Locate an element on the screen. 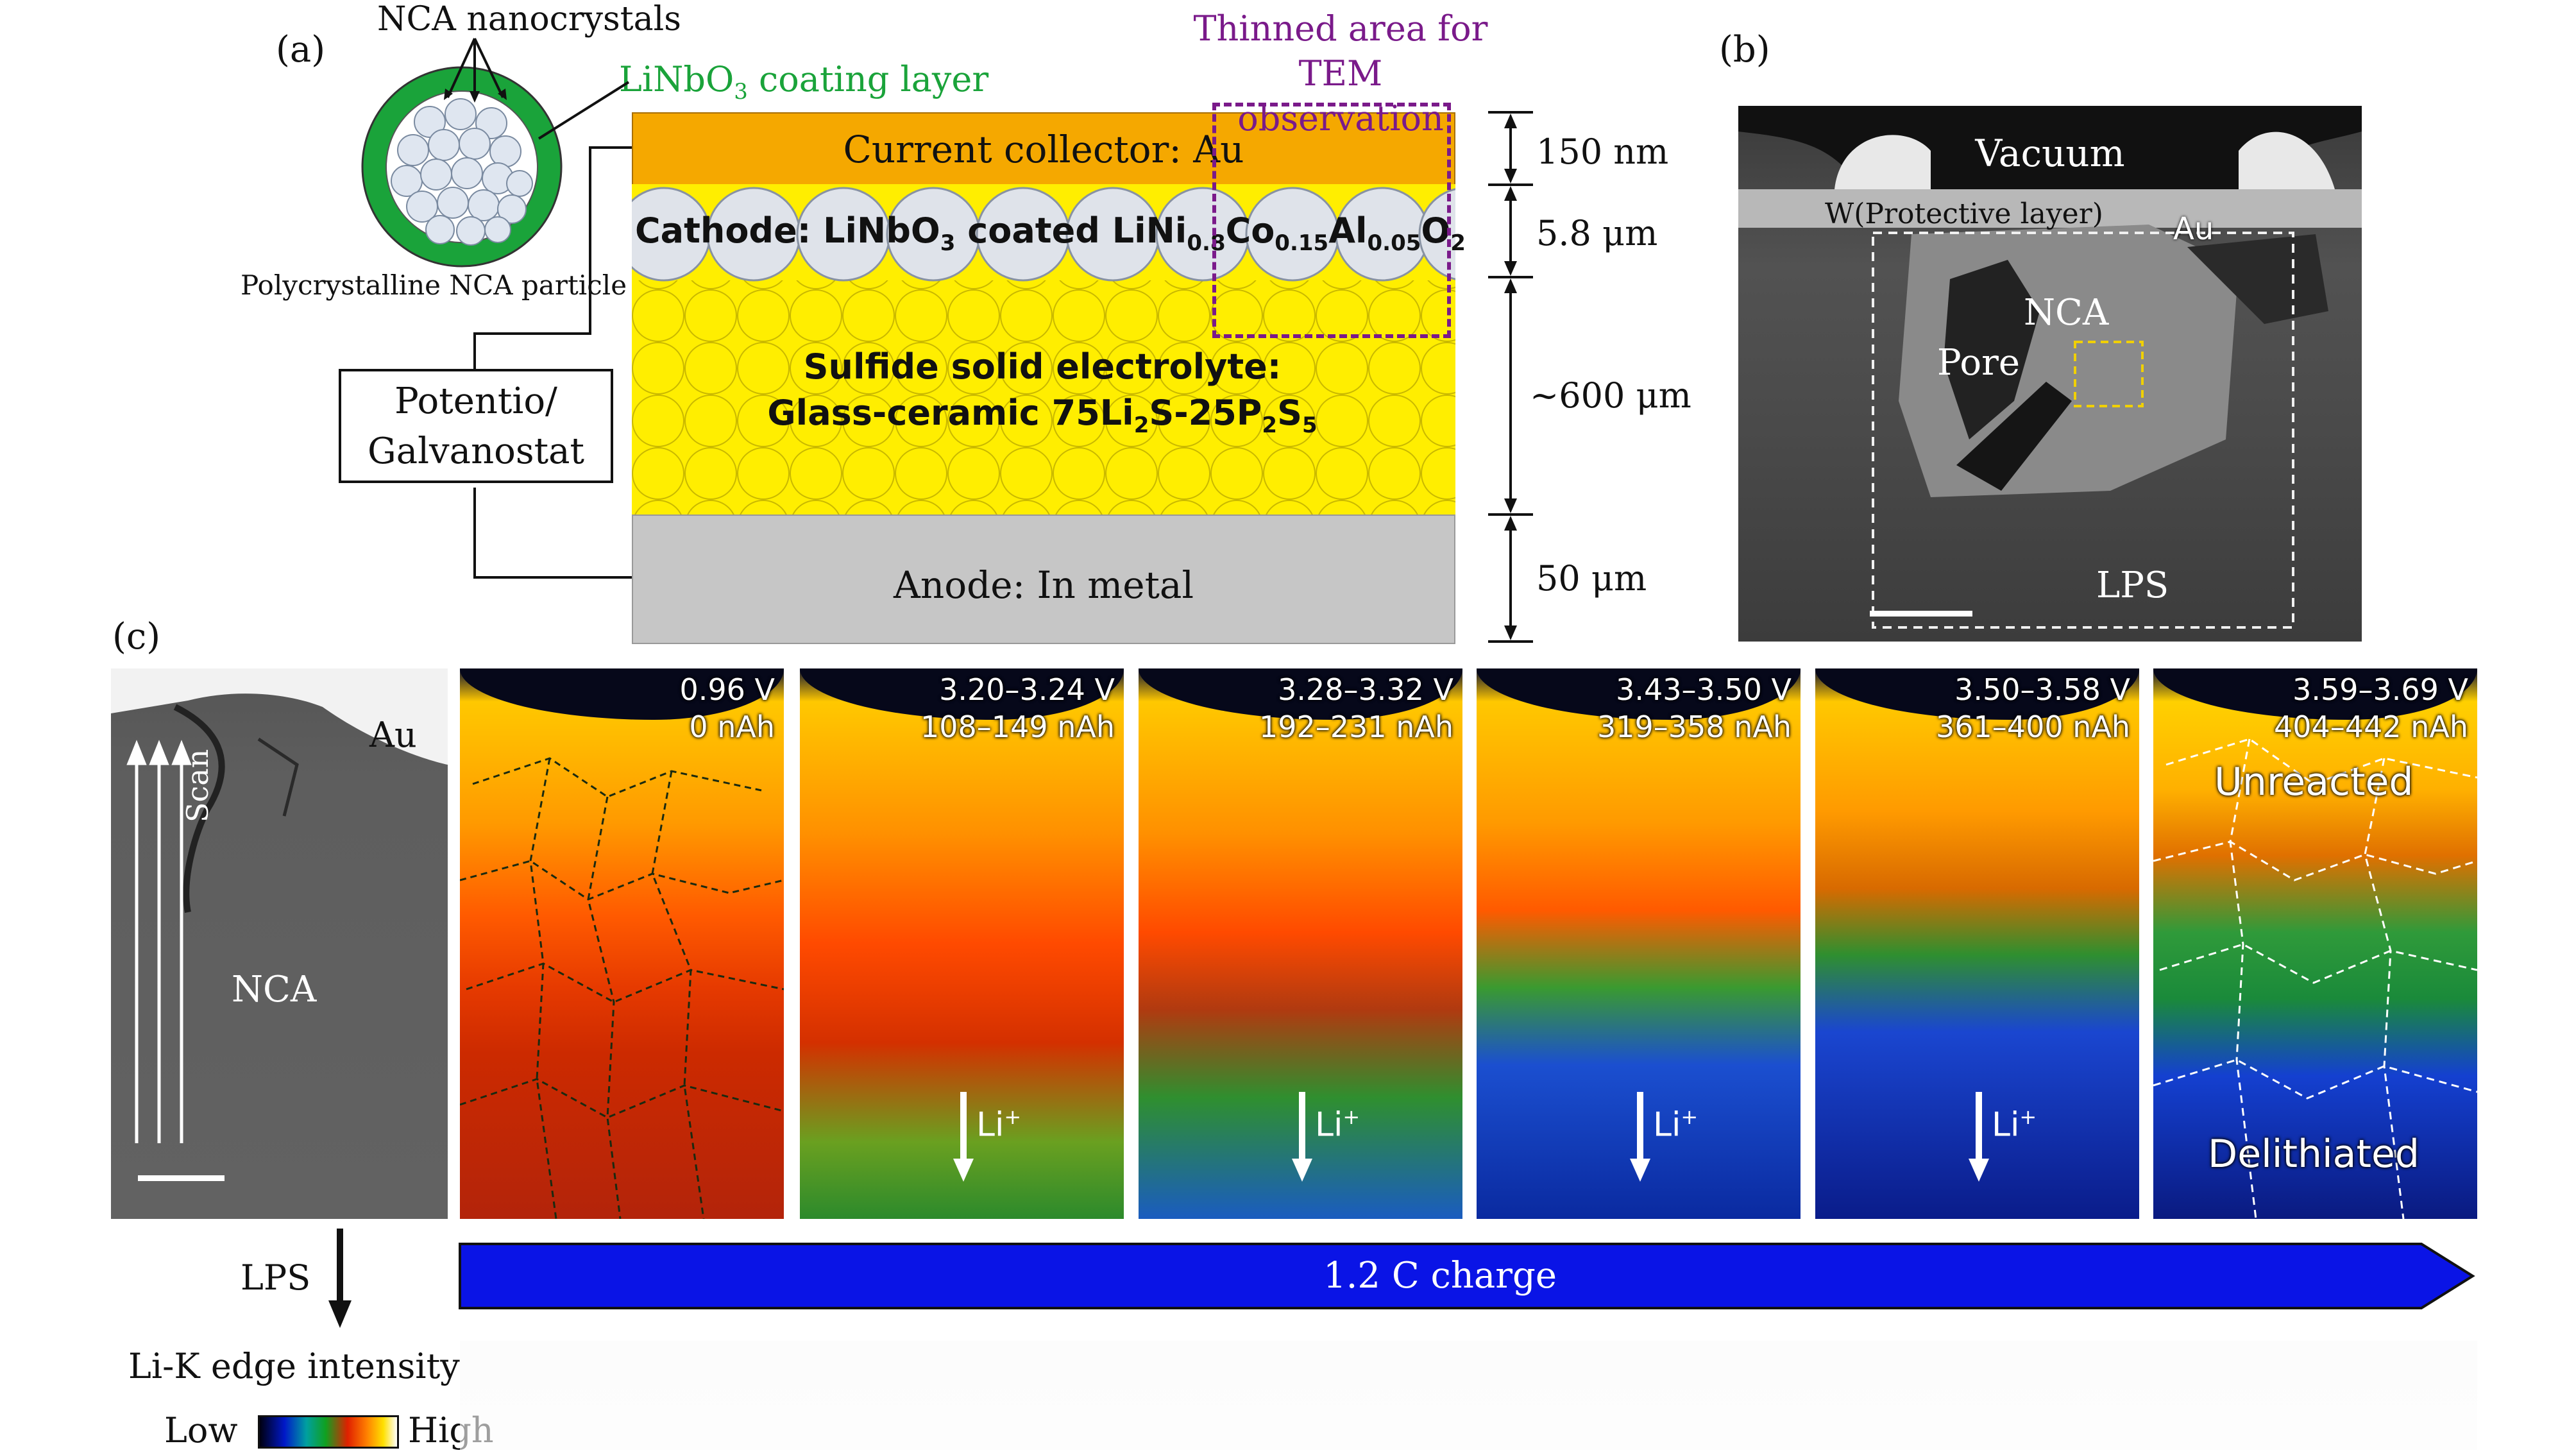 This screenshot has height=1455, width=2576. map-2-label: 3.20–3.24 V 108–149 nAh is located at coordinates (1017, 708).